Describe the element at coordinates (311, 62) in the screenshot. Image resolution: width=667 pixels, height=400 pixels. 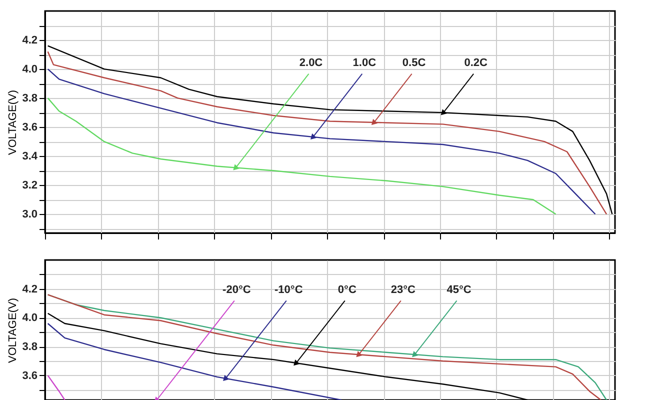
I see `annotation: 2.0C` at that location.